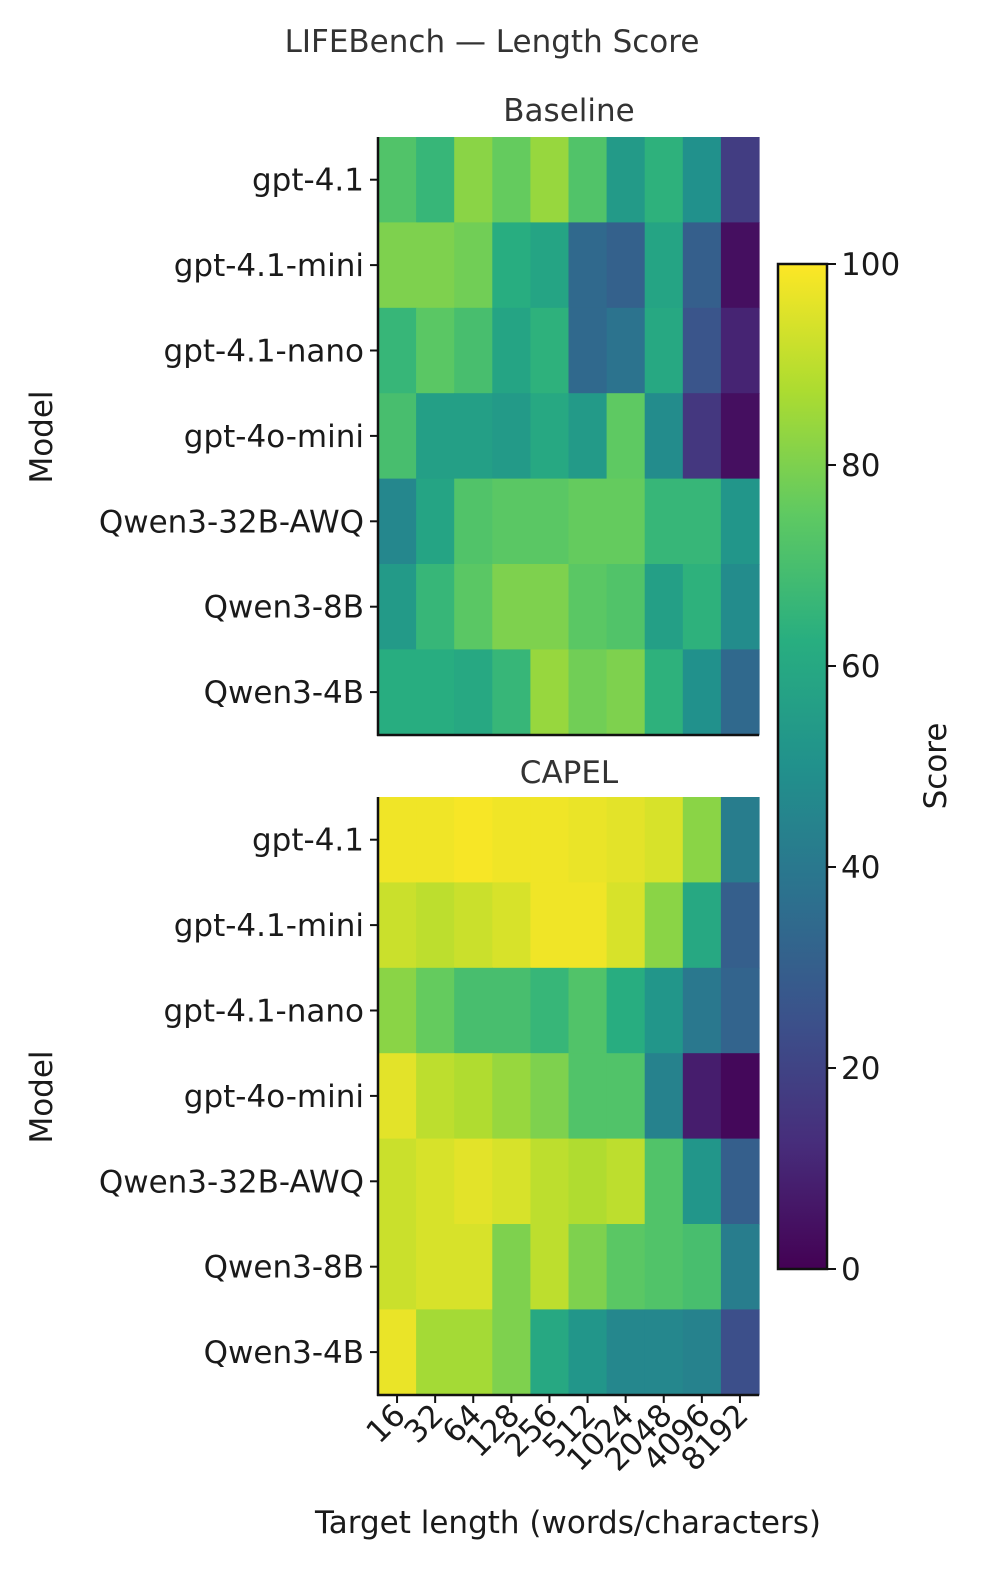  I want to click on model-label: gpt-4.1-mini, so click(269, 926).